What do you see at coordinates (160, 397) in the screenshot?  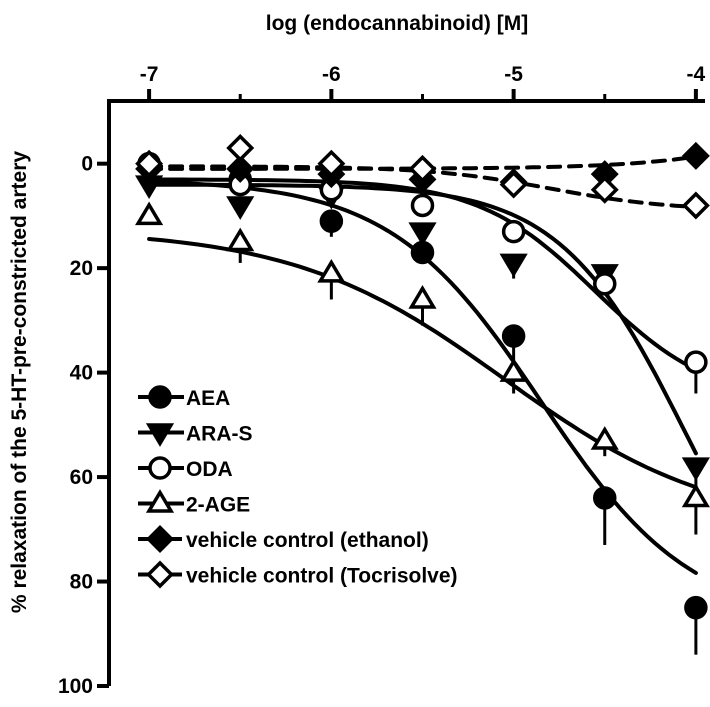 I see `legend-marker-aea` at bounding box center [160, 397].